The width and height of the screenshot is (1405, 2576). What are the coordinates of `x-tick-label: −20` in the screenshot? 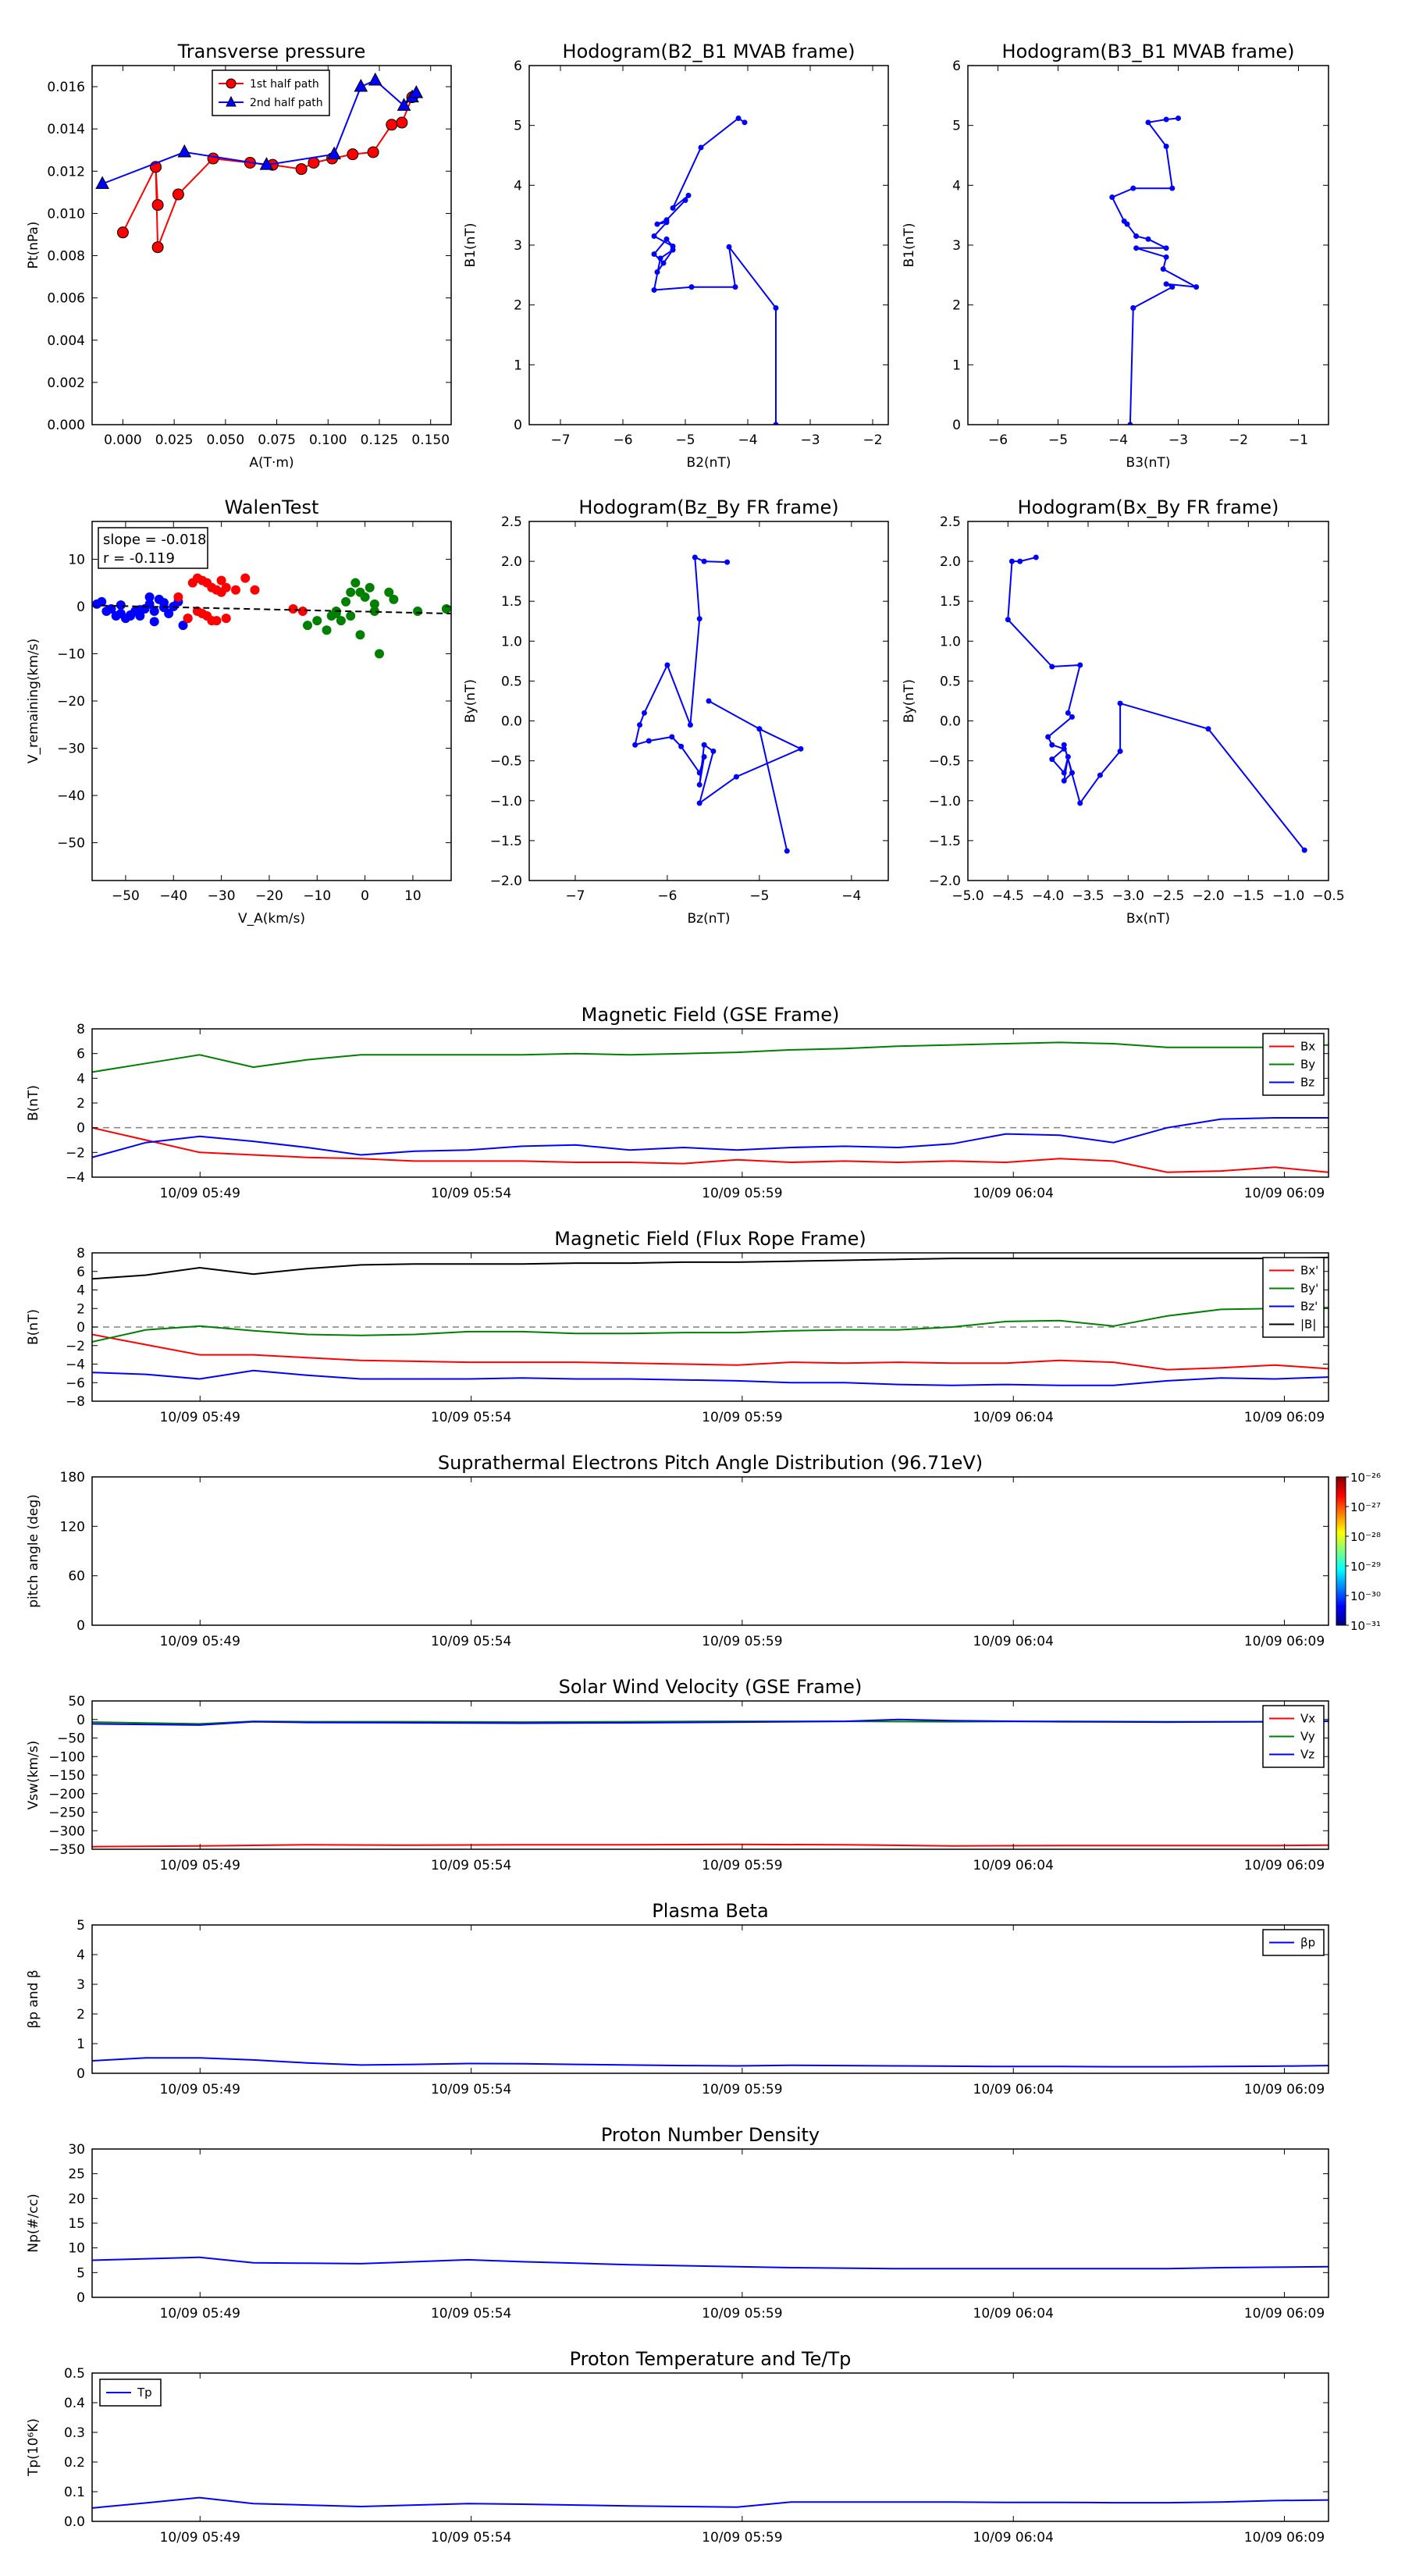 It's located at (269, 896).